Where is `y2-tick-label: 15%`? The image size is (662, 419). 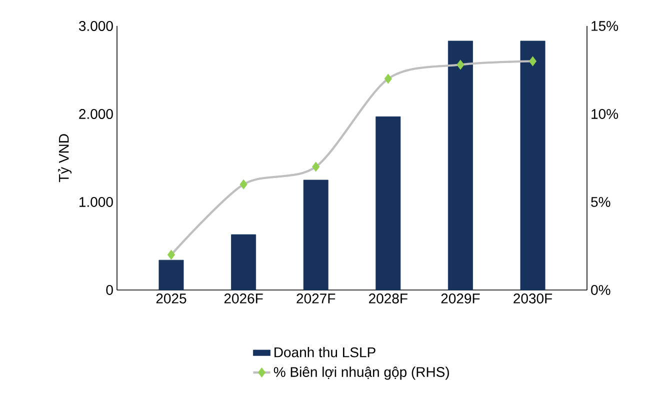
y2-tick-label: 15% is located at coordinates (605, 26).